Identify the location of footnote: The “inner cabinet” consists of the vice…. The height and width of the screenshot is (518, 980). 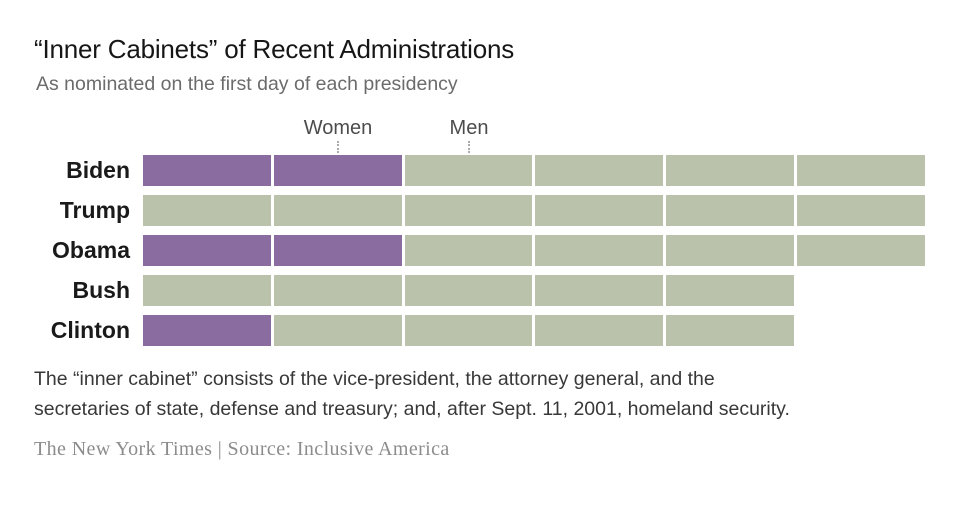
(474, 394).